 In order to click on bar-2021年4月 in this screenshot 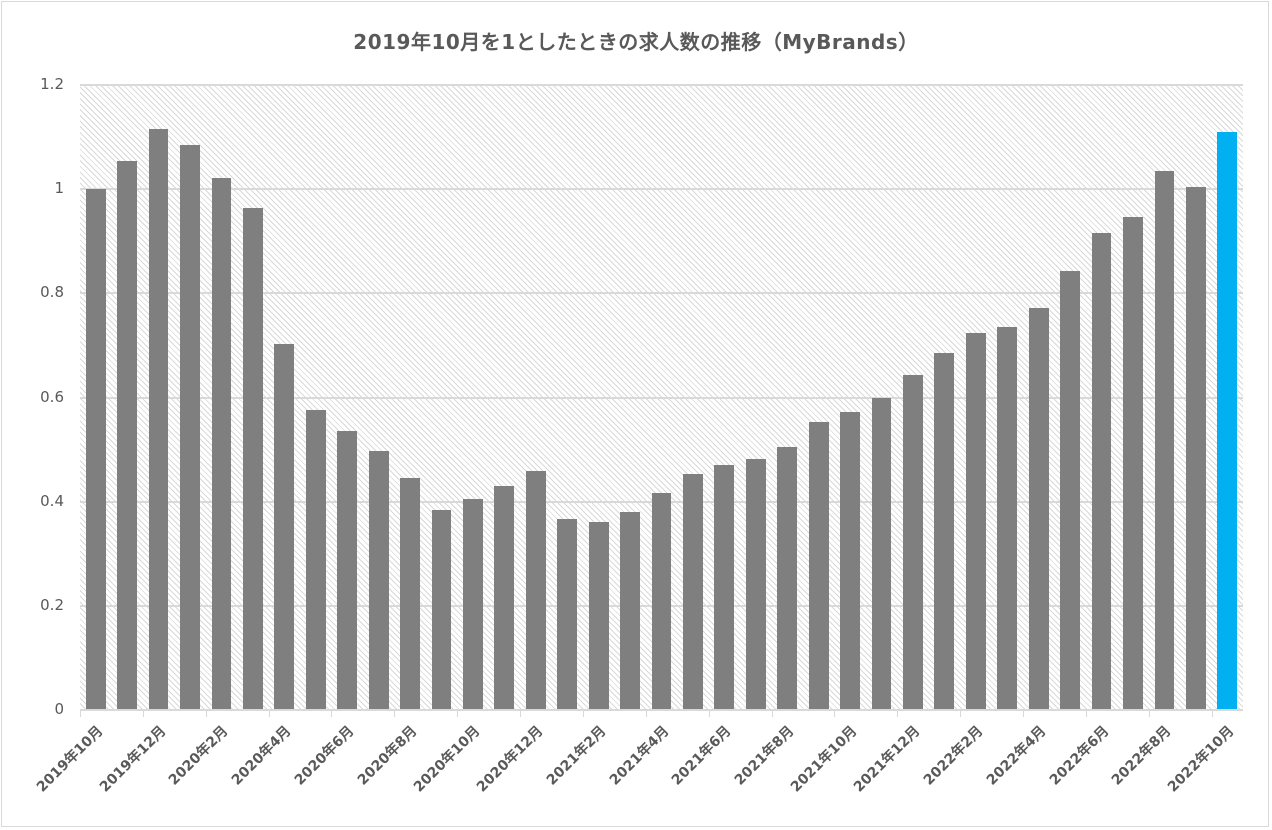, I will do `click(661, 601)`.